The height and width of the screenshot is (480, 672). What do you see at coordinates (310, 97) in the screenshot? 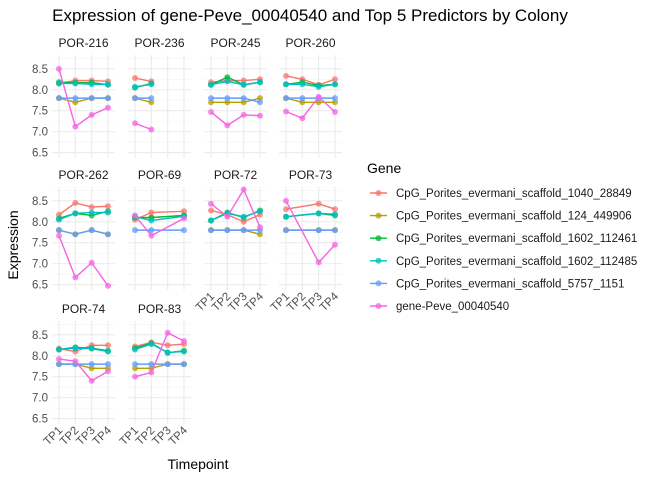
I see `panel-por-260: POR-260` at bounding box center [310, 97].